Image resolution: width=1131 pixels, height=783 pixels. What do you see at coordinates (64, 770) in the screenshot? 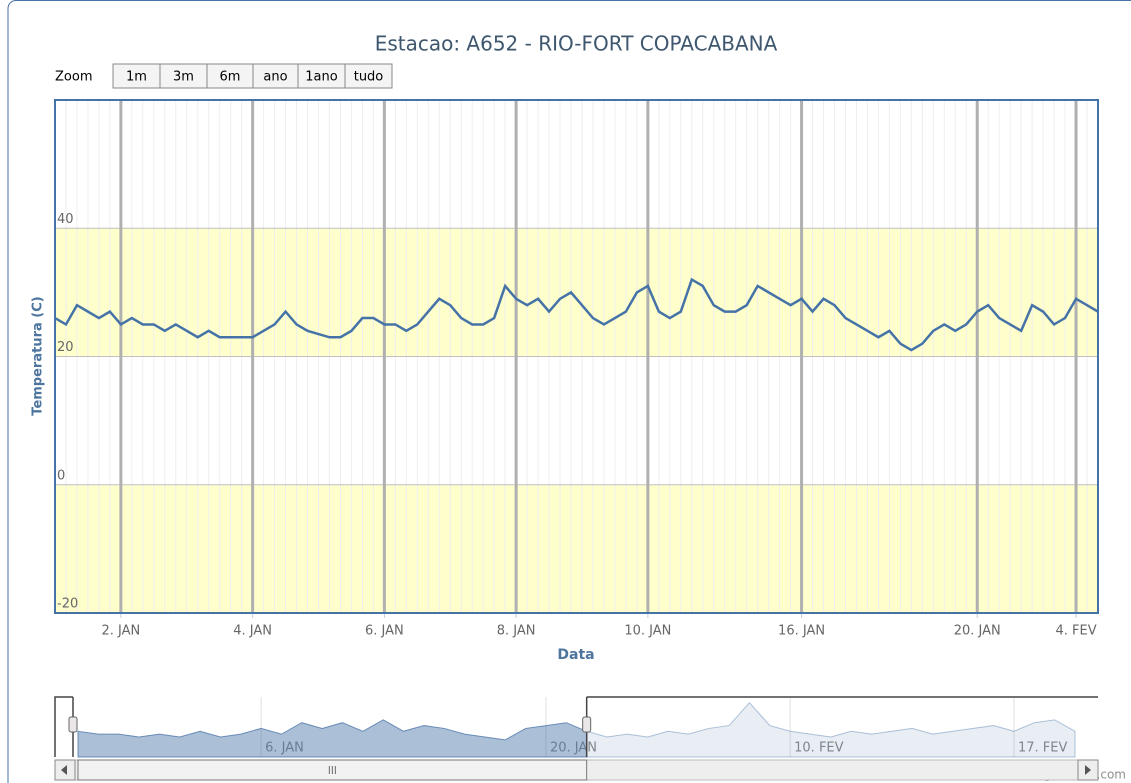
I see `scrollbar-left-arrow` at bounding box center [64, 770].